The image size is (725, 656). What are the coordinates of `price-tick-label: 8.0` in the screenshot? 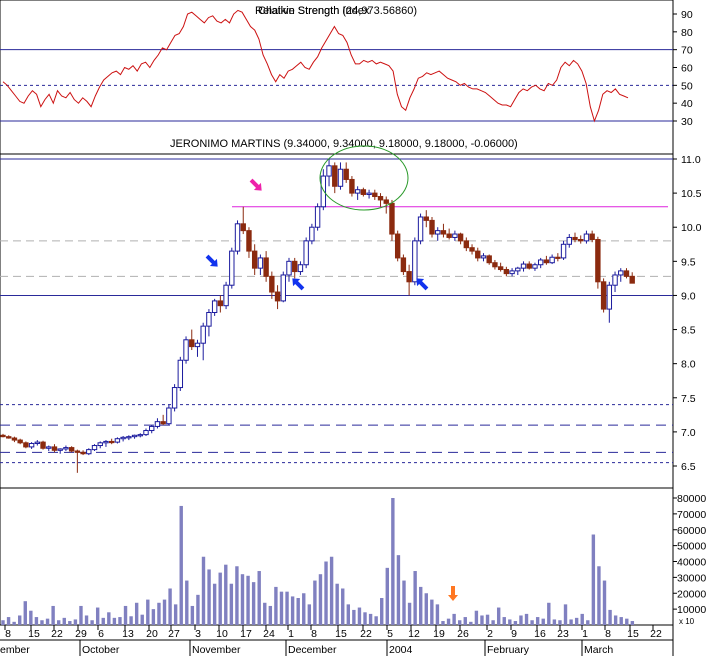 It's located at (688, 365).